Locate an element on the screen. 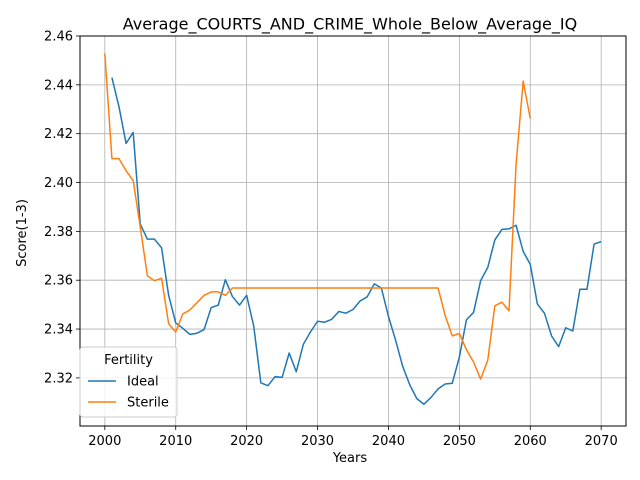 Image resolution: width=640 pixels, height=480 pixels. legend-label-sterile: Sterile is located at coordinates (148, 403).